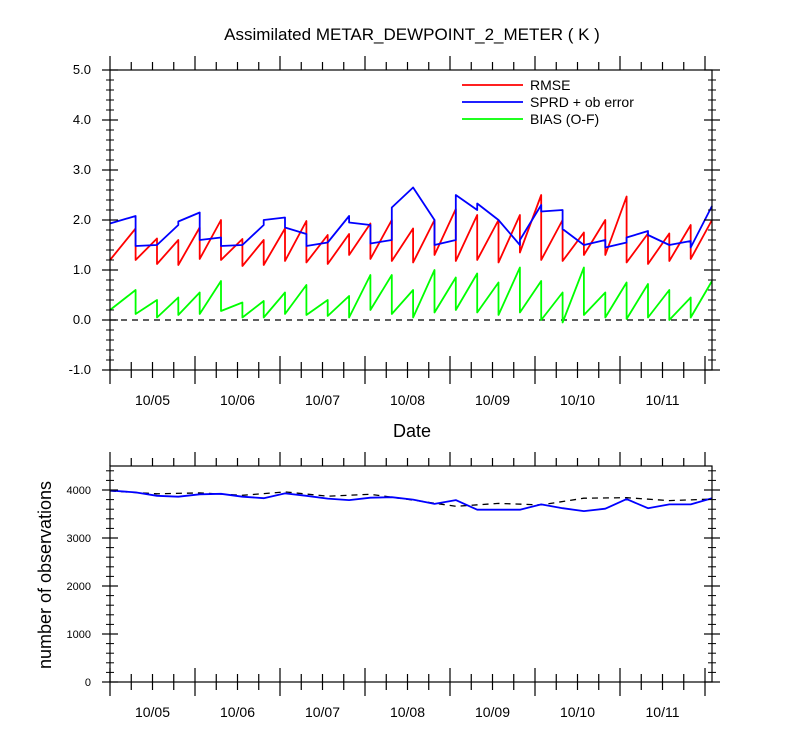  Describe the element at coordinates (79, 539) in the screenshot. I see `y-tick-label: 3000` at that location.